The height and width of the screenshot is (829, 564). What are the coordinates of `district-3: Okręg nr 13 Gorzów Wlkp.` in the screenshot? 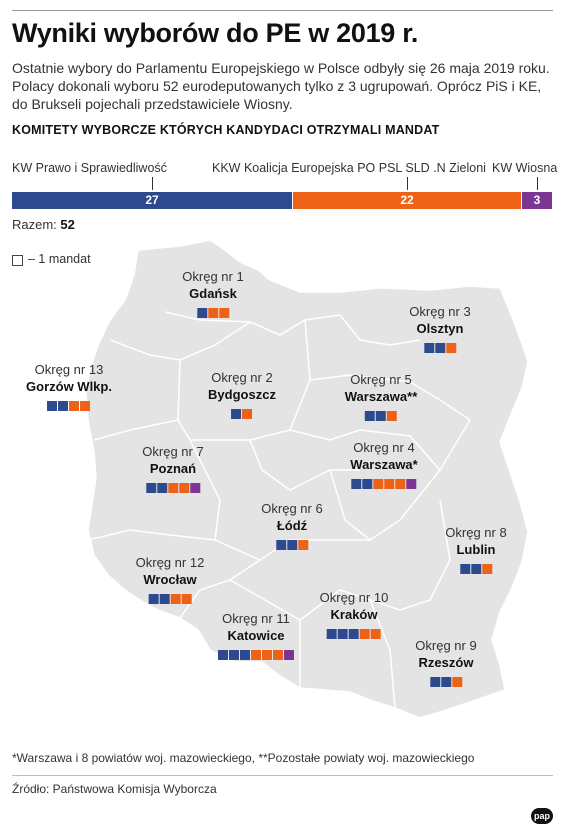 It's located at (69, 386).